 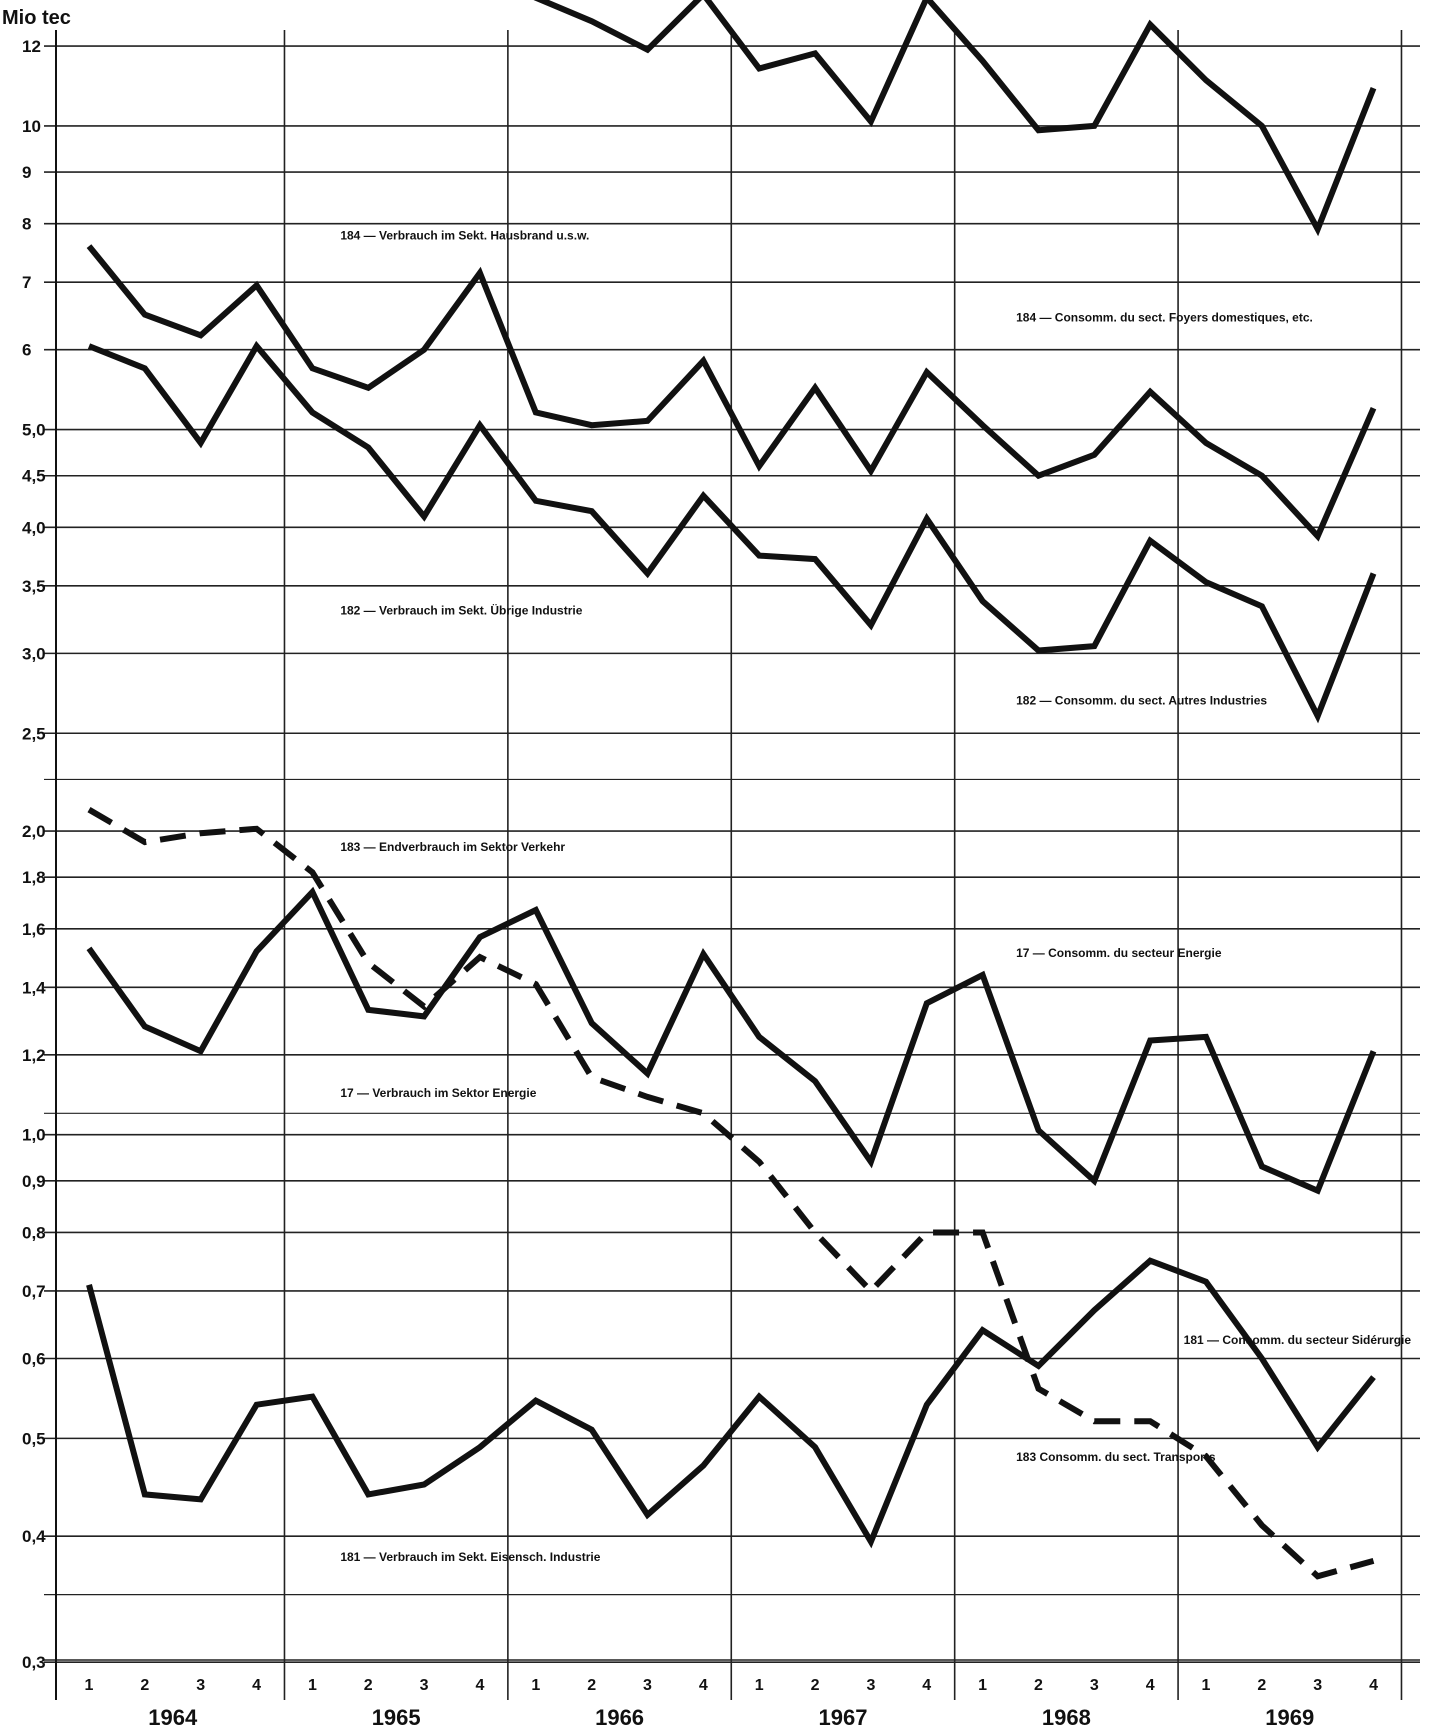 What do you see at coordinates (34, 430) in the screenshot?
I see `y-tick-label: 5,0` at bounding box center [34, 430].